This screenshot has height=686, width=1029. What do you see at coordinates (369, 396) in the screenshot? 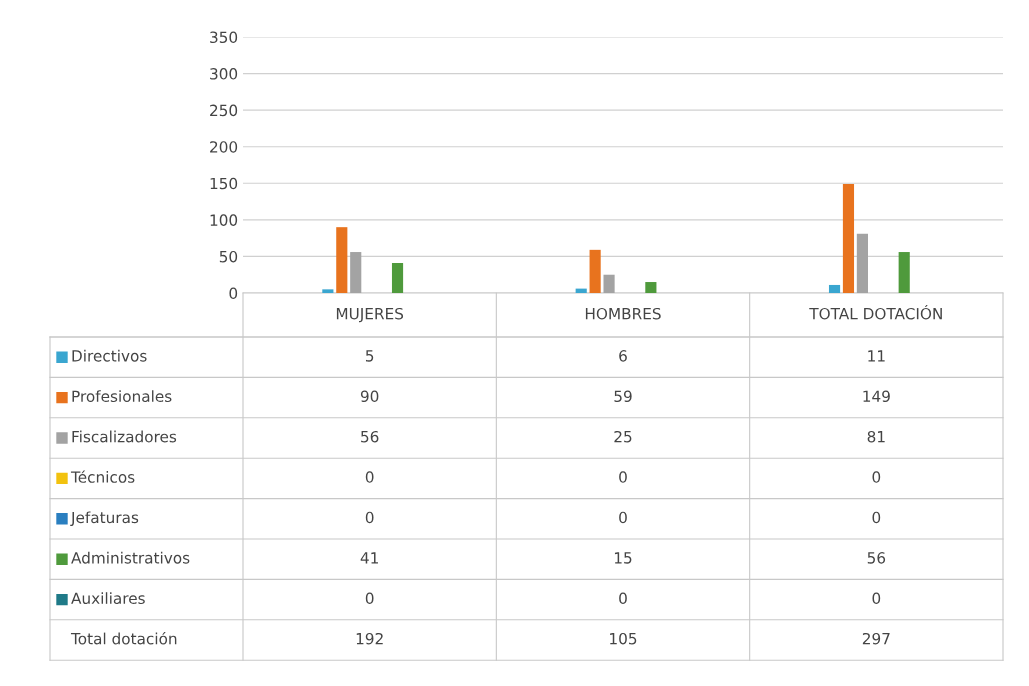
I see `data-label: 90` at bounding box center [369, 396].